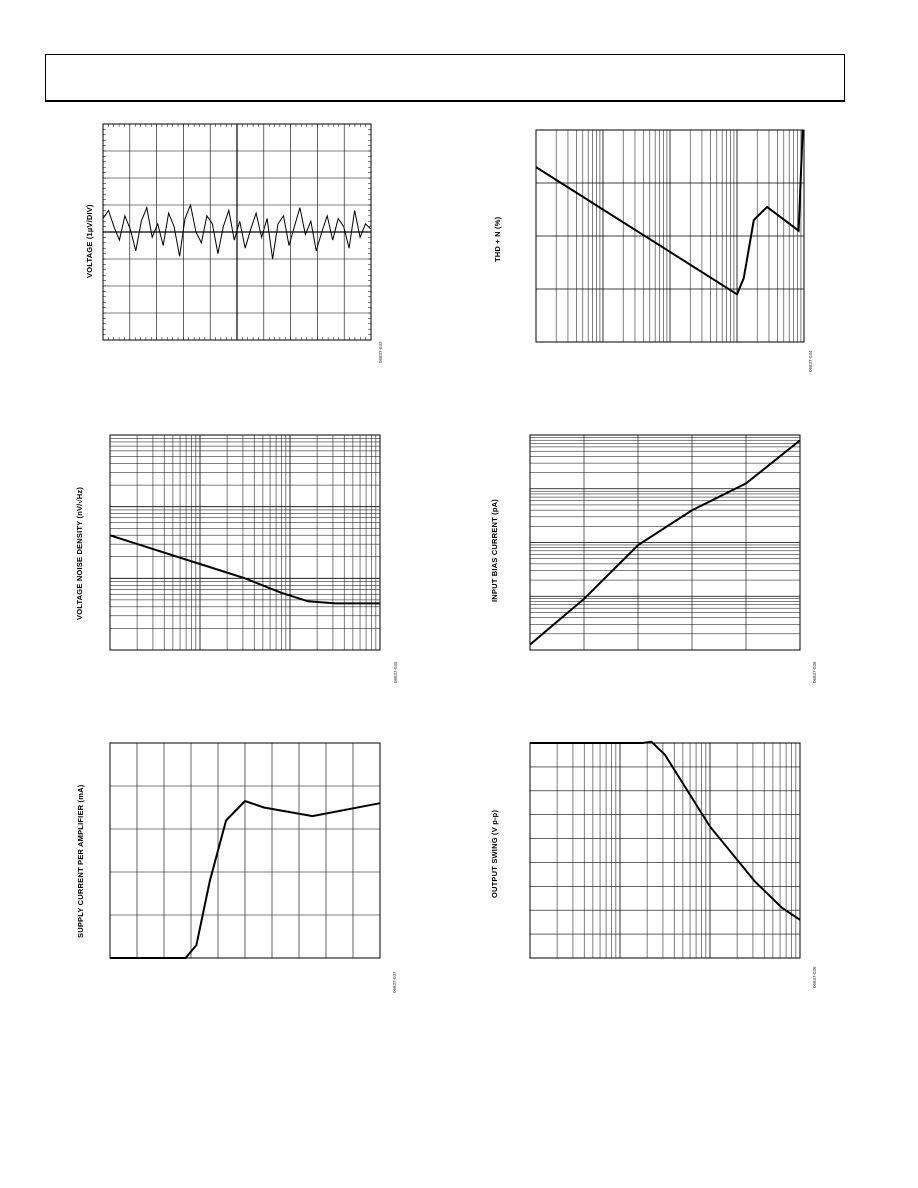 The height and width of the screenshot is (1188, 918). Describe the element at coordinates (237, 231) in the screenshot. I see `noise-trace` at that location.